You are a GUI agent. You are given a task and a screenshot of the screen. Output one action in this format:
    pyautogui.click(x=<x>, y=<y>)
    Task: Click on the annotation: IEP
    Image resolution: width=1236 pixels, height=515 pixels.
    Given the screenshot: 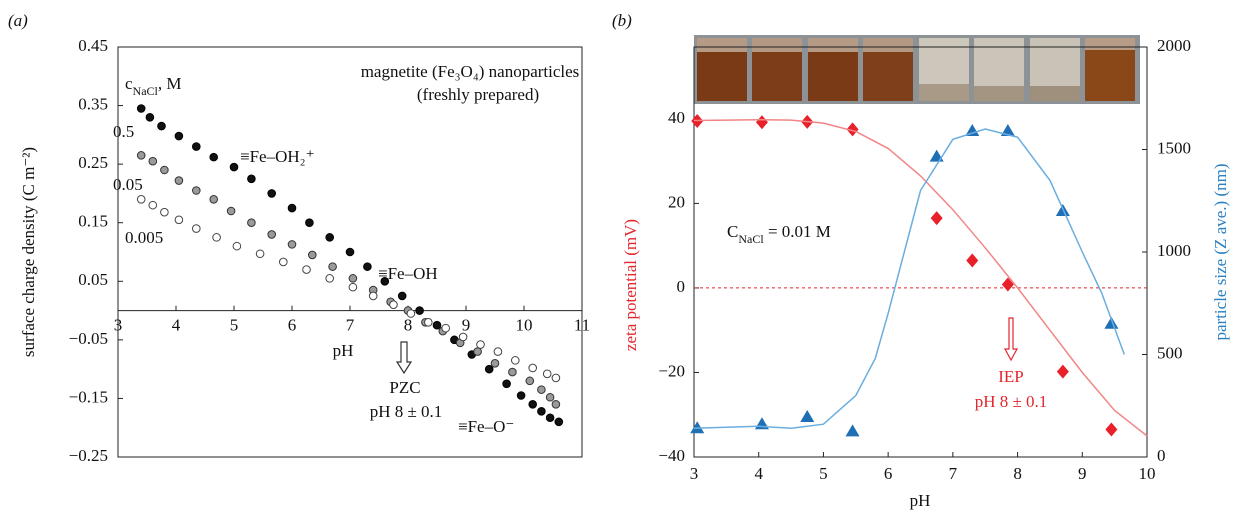 What is the action you would take?
    pyautogui.click(x=1011, y=376)
    